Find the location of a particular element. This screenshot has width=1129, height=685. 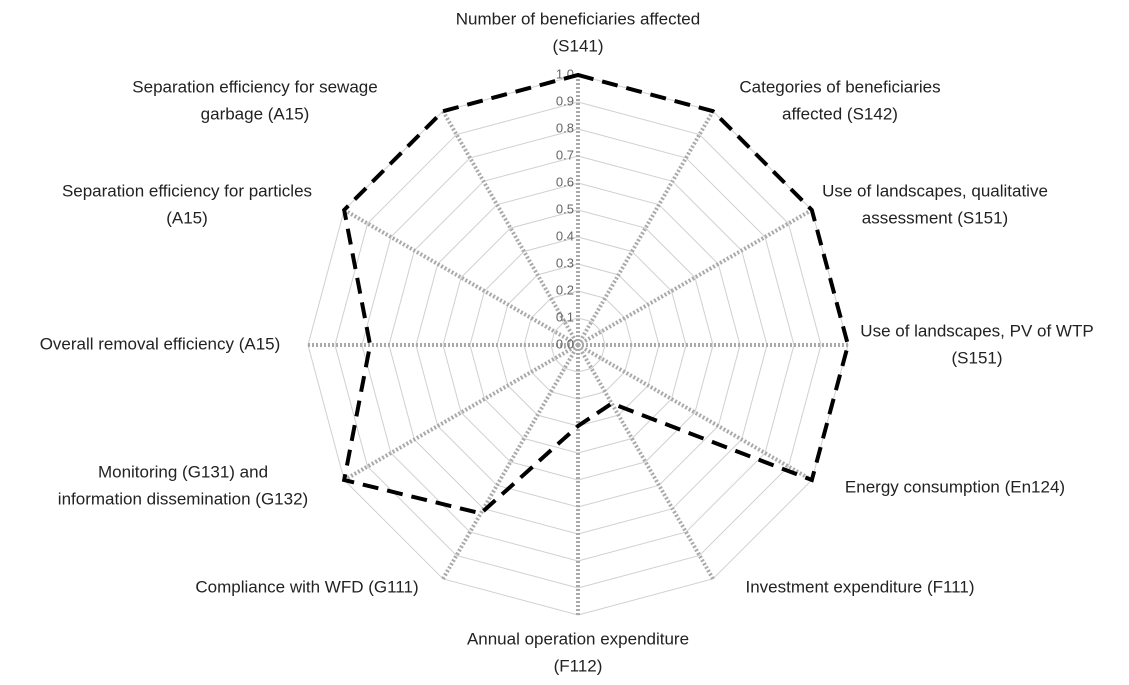

grid-ring is located at coordinates (578, 345).